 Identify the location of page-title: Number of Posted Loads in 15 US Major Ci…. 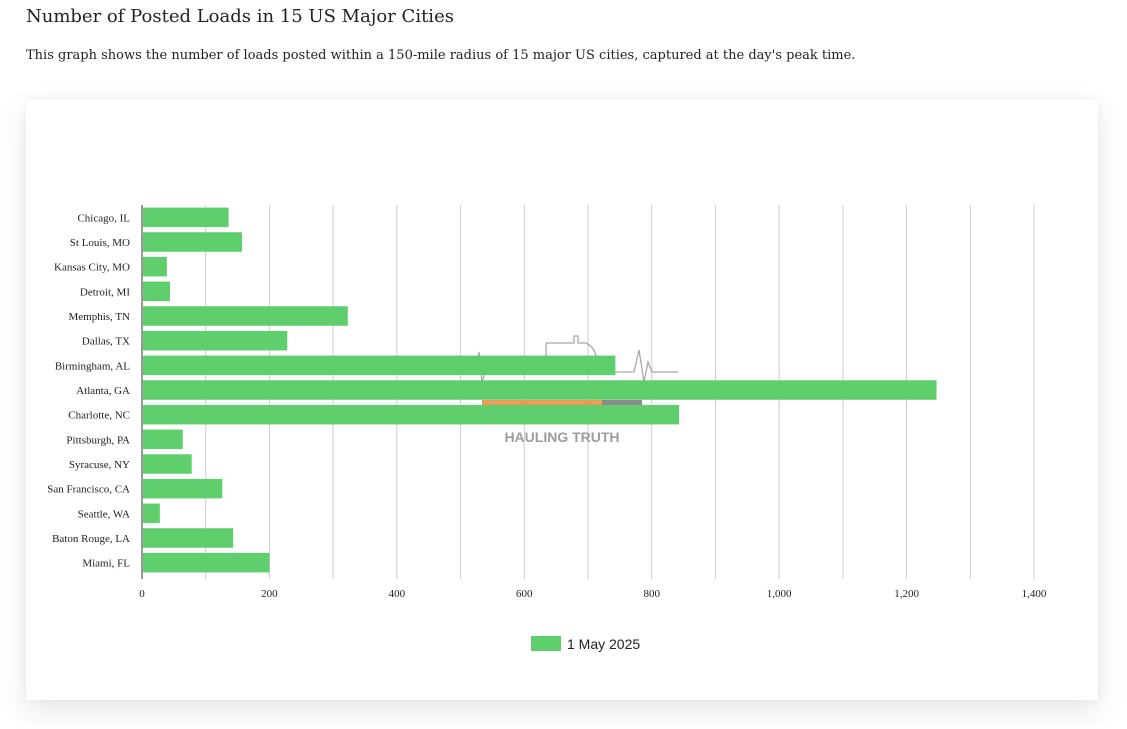
(240, 16).